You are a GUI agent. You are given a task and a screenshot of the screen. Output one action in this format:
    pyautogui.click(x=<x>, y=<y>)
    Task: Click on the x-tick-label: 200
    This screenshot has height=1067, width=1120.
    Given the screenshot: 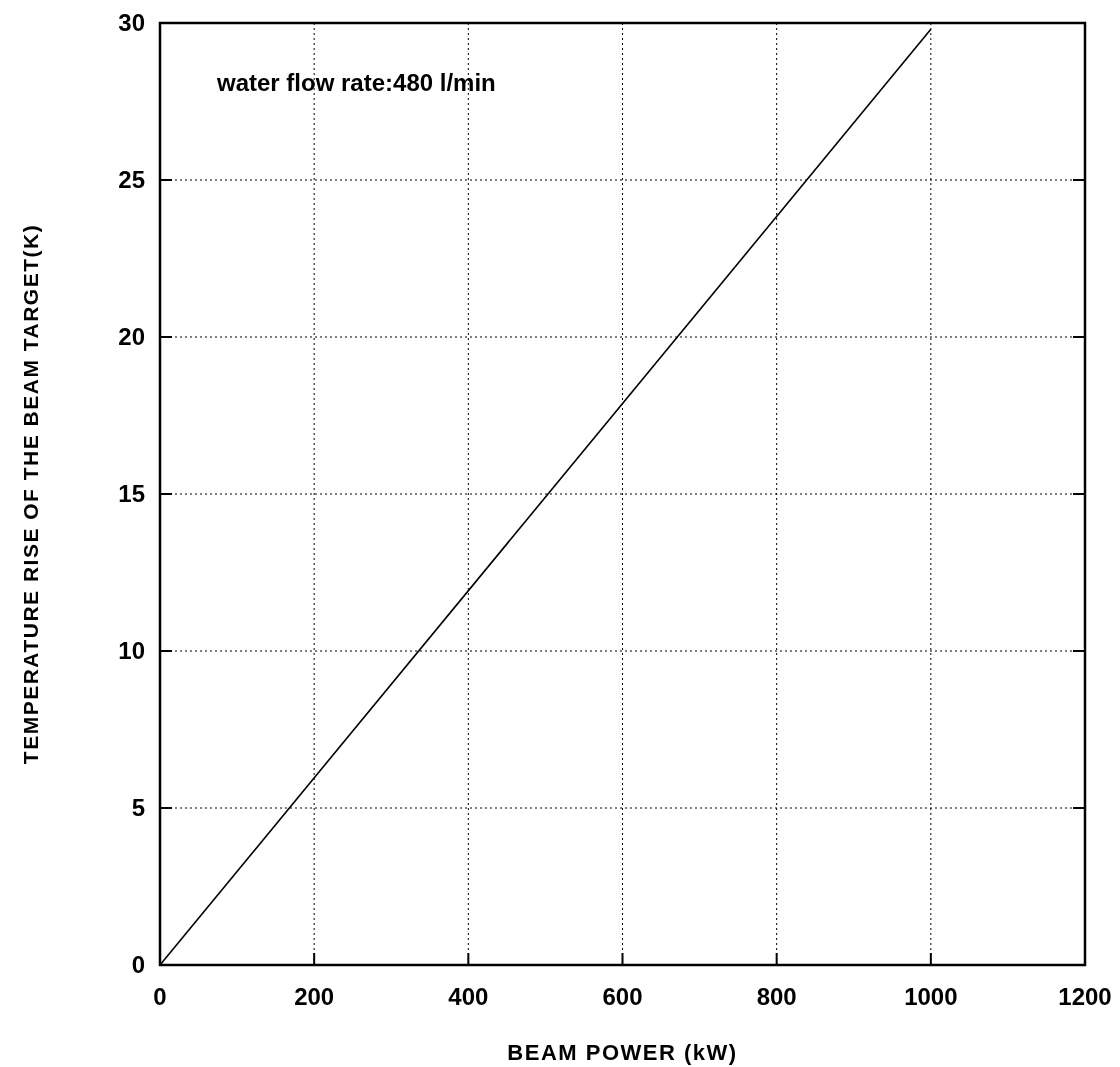 What is the action you would take?
    pyautogui.click(x=314, y=996)
    